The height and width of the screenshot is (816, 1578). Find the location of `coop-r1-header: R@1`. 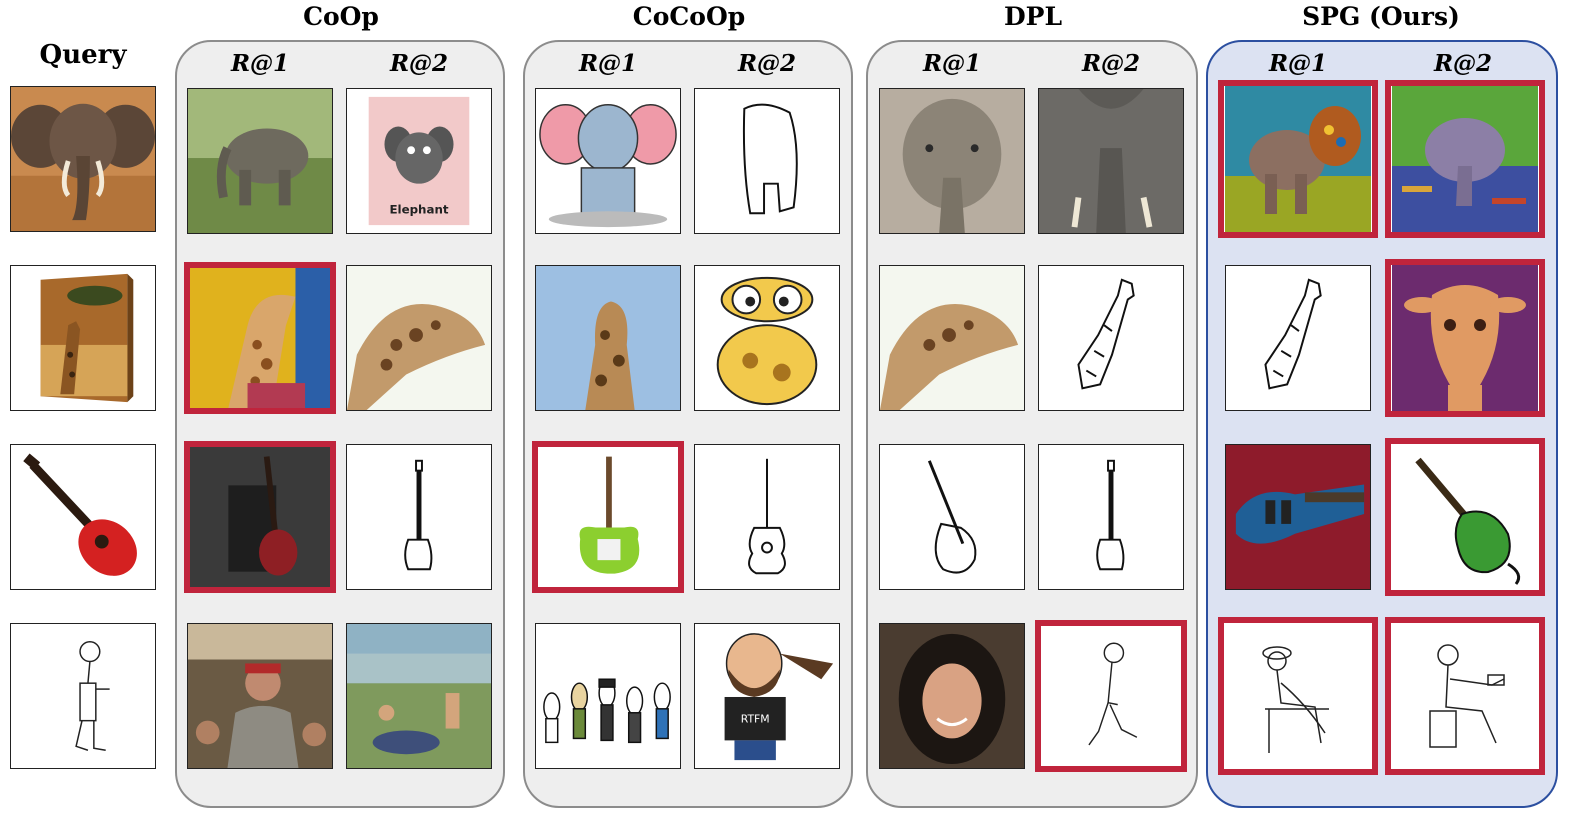

coop-r1-header: R@1 is located at coordinates (260, 63).